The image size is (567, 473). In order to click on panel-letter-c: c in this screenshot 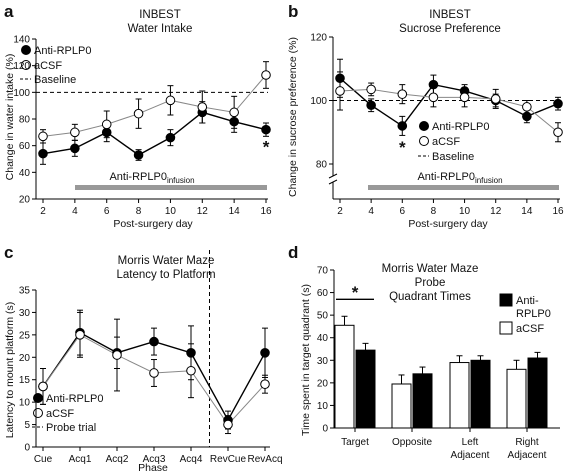, I will do `click(8, 252)`.